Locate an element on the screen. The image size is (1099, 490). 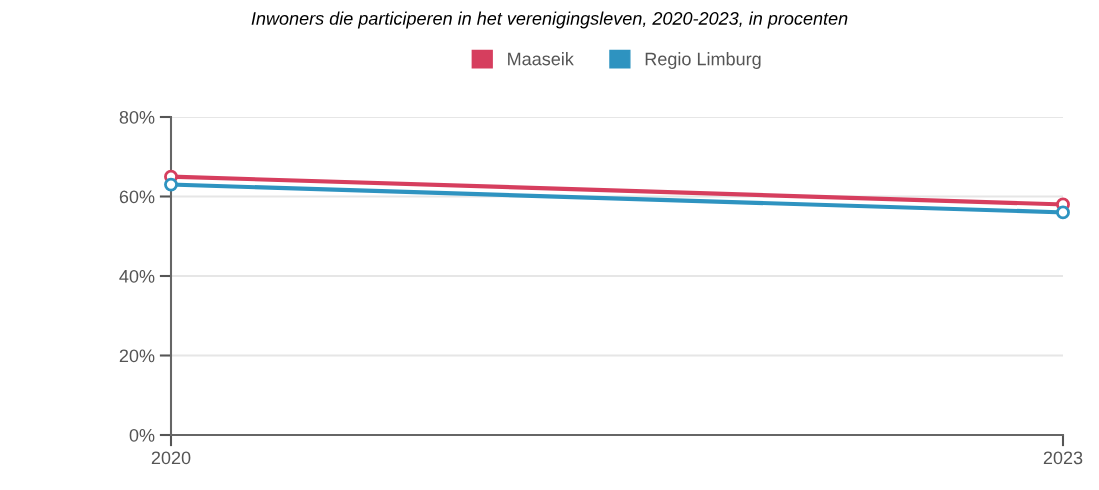
legend-label: Regio Limburg is located at coordinates (703, 60).